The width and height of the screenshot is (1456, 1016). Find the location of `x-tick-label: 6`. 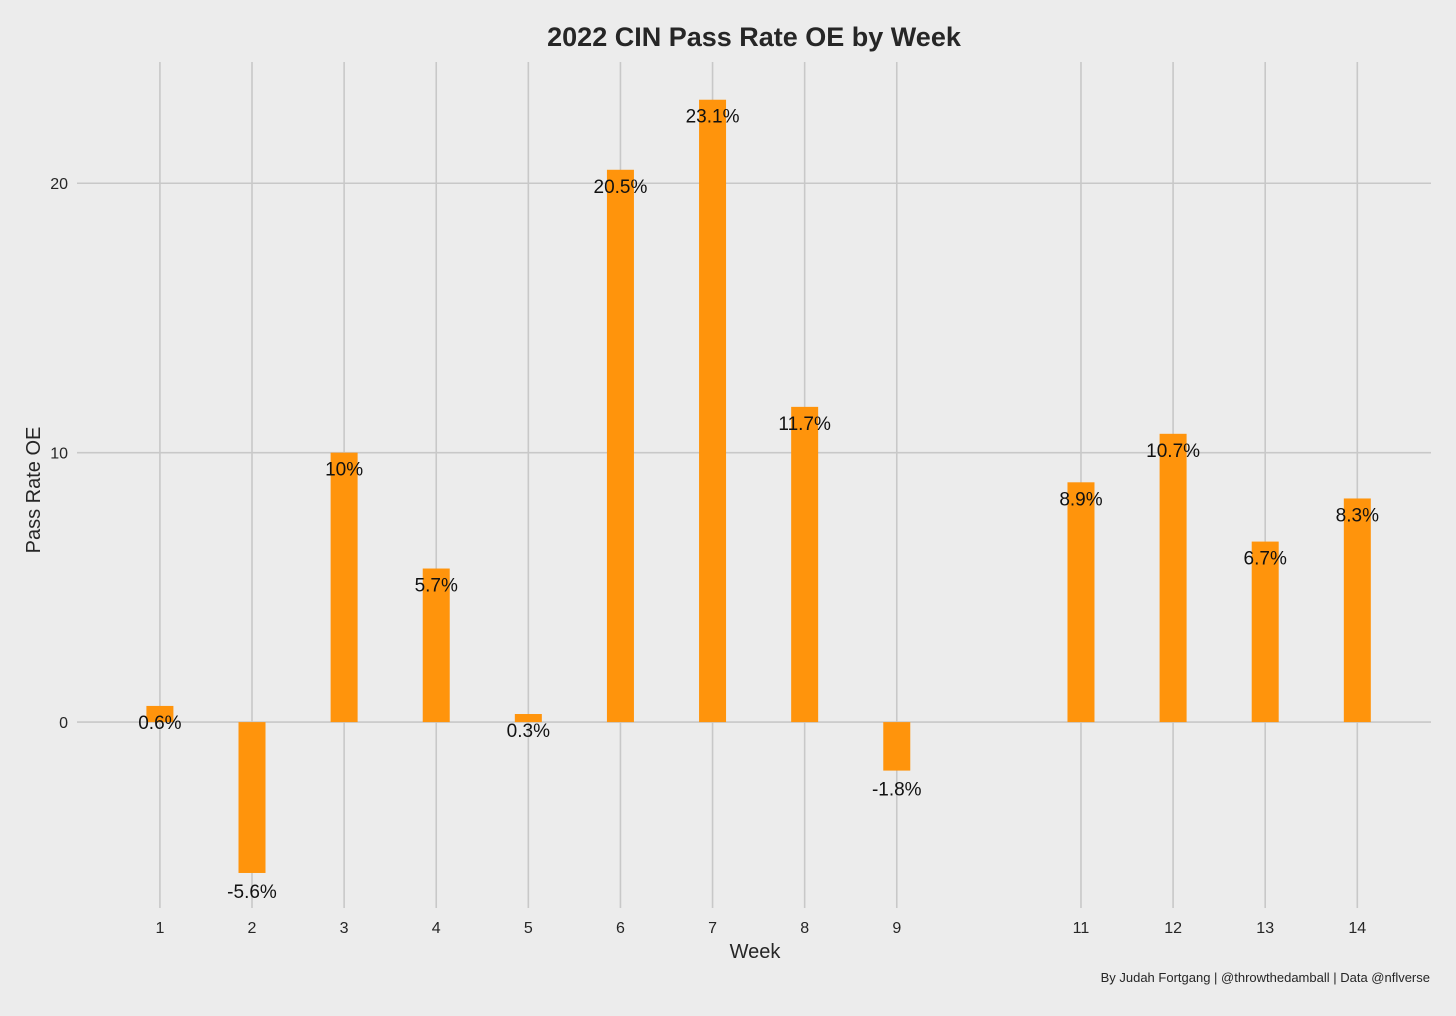

x-tick-label: 6 is located at coordinates (620, 928).